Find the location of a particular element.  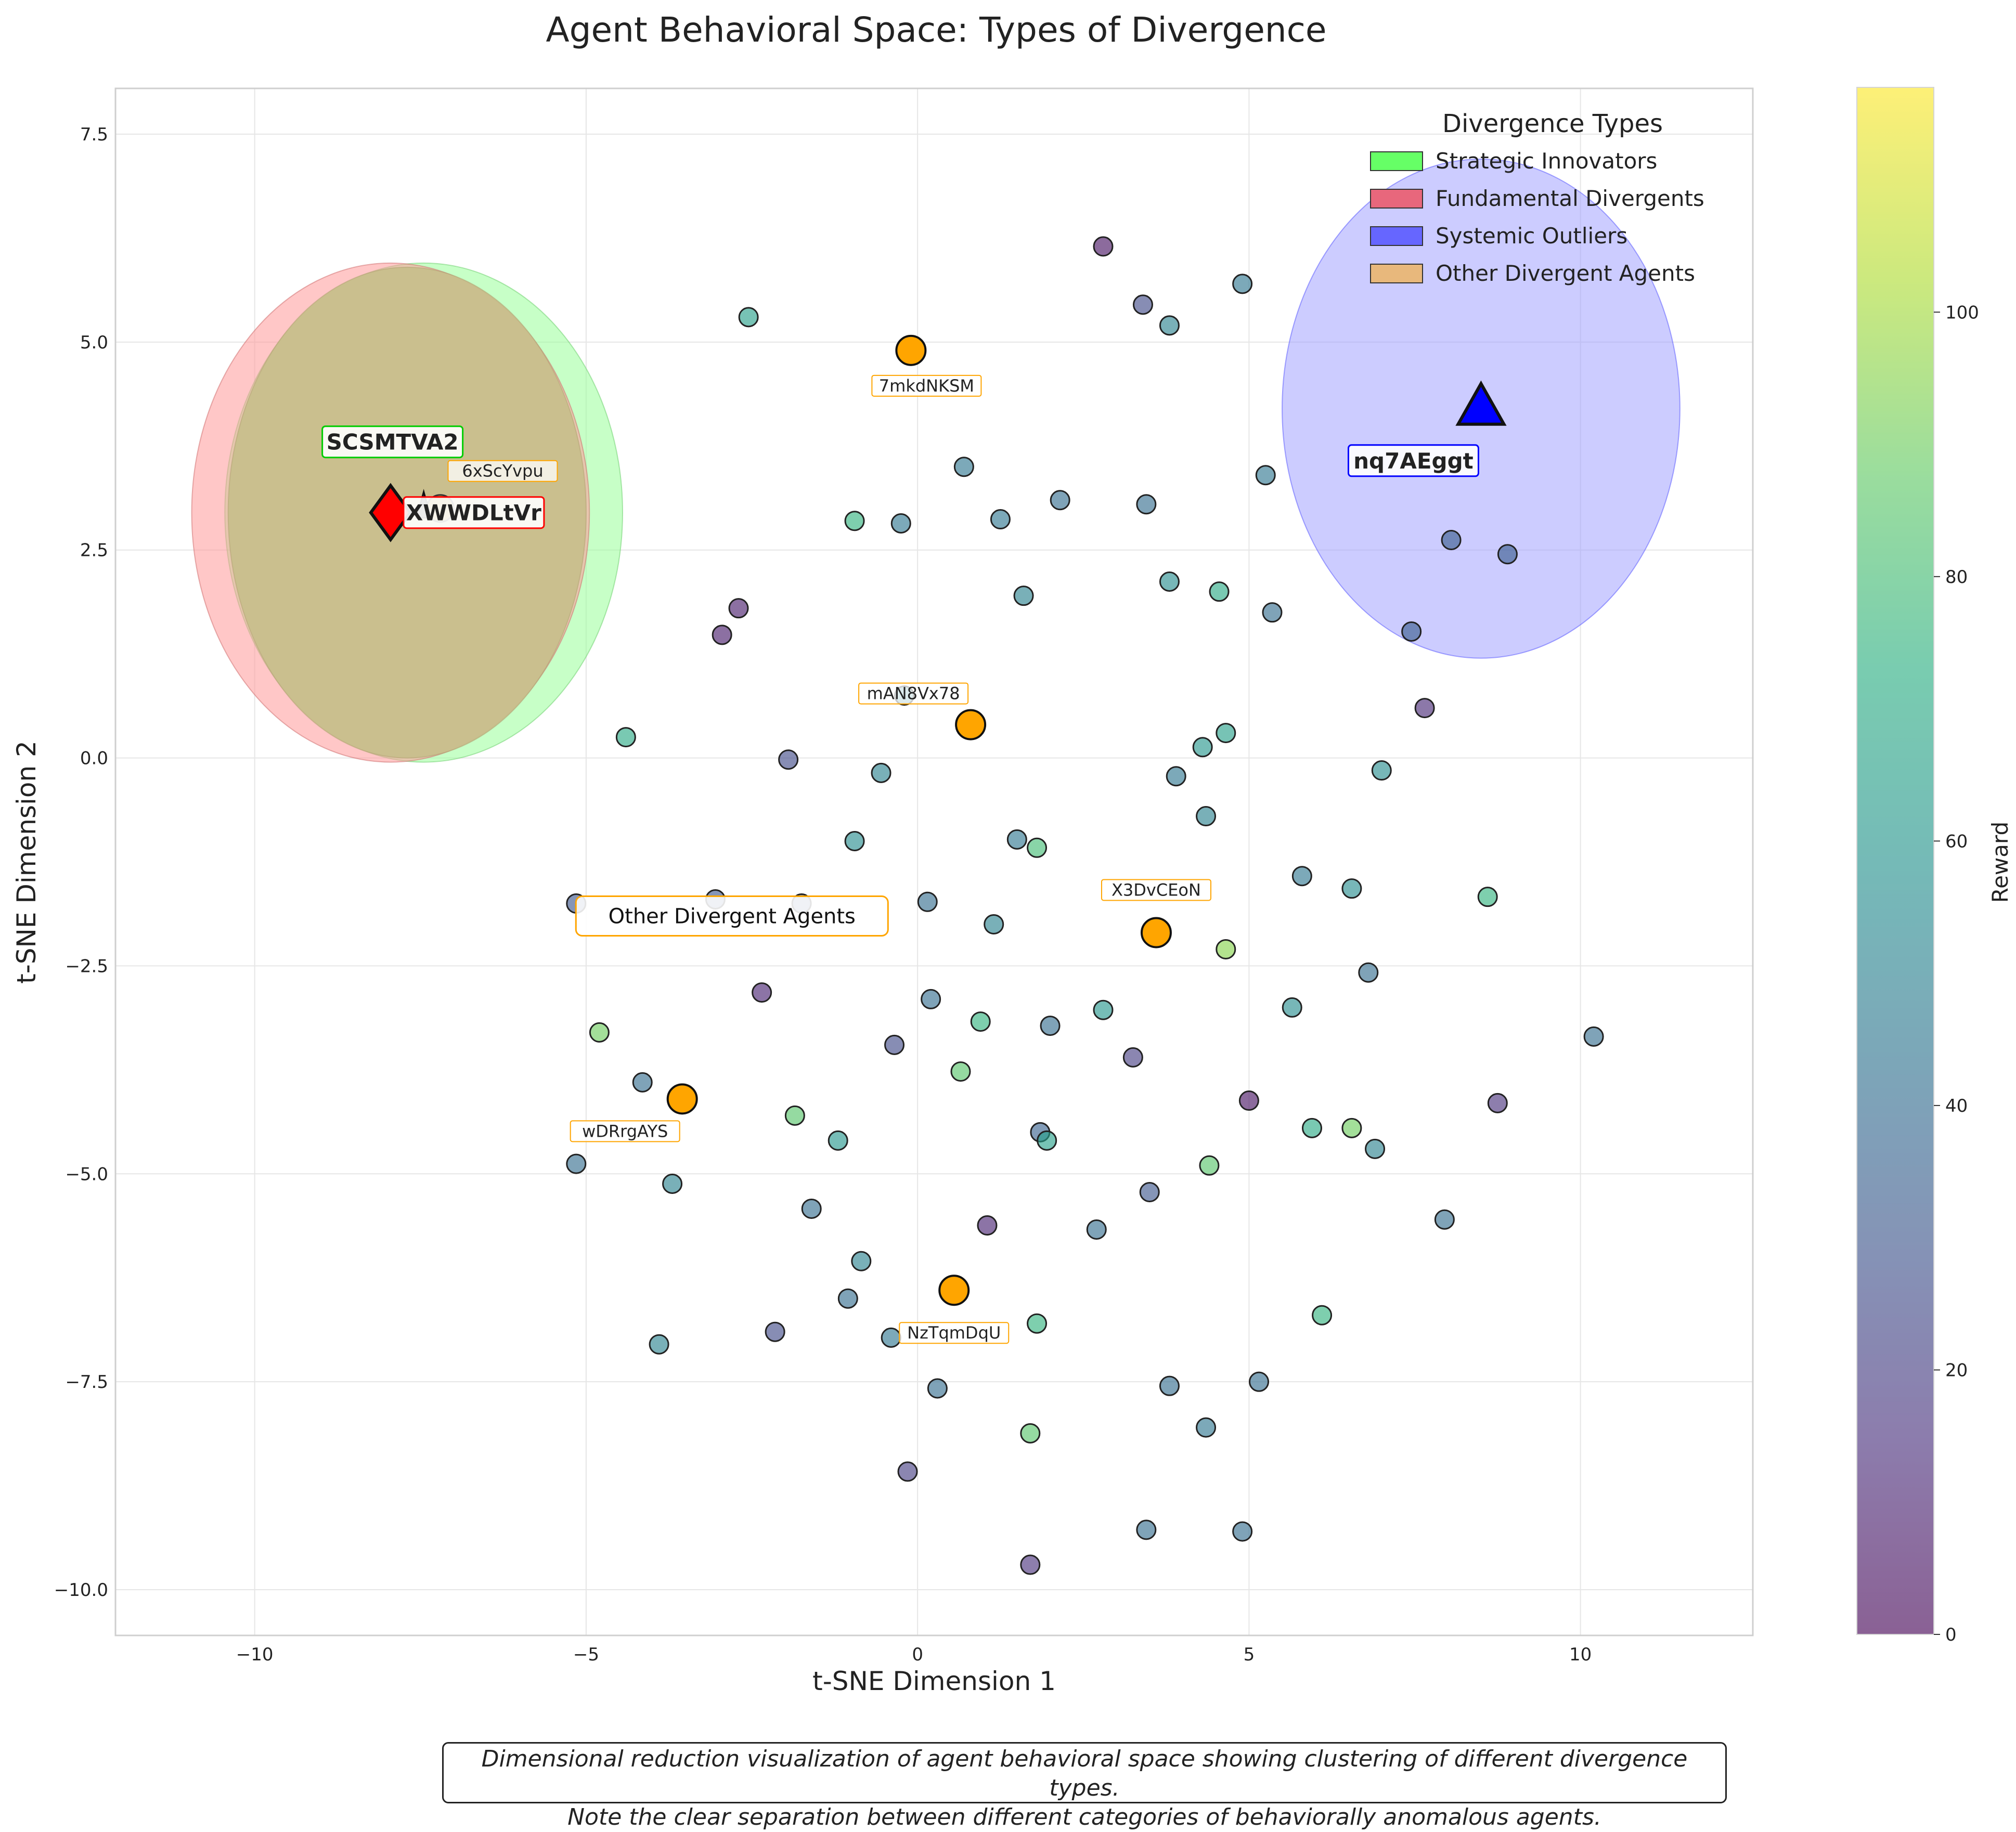

legend-label: Systemic Outliers is located at coordinates (1531, 236).